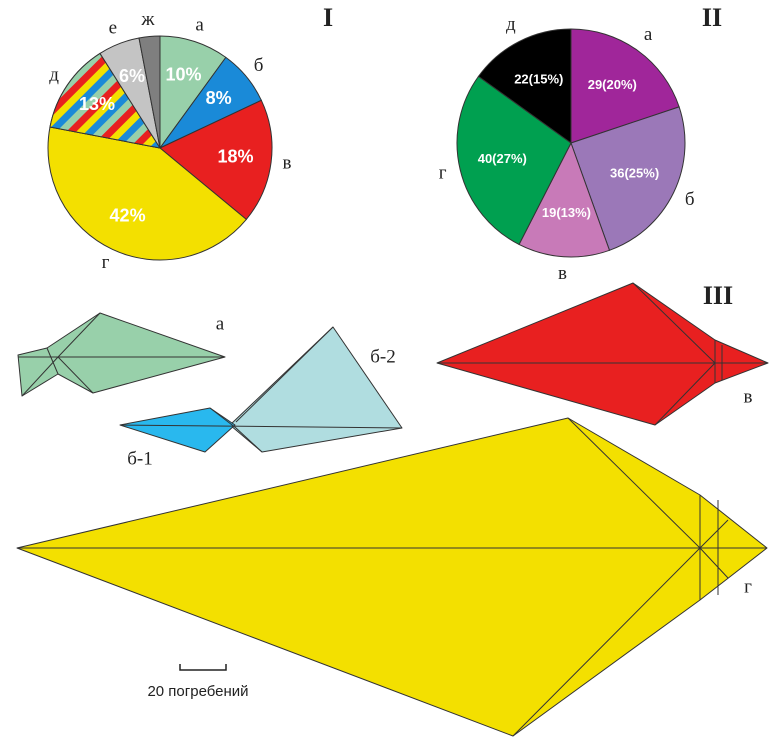 This screenshot has height=746, width=780. I want to click on panel-label: III, so click(718, 295).